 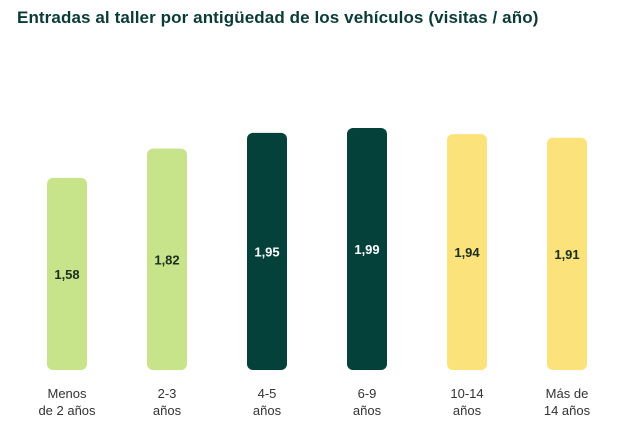 I want to click on bar-value-label-0: 1,58, so click(x=66, y=274).